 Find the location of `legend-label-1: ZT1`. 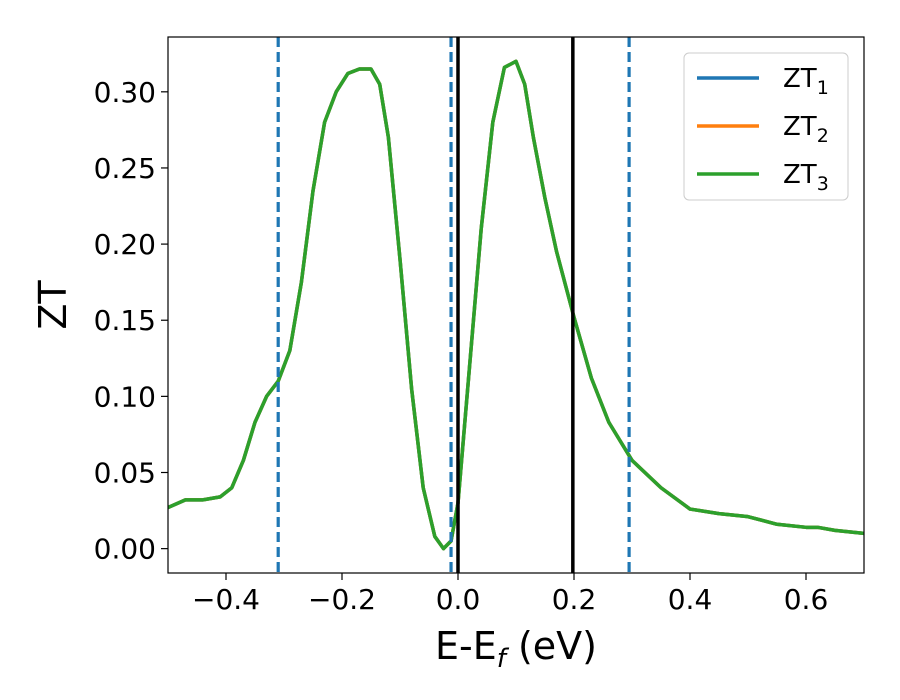

legend-label-1: ZT1 is located at coordinates (806, 81).